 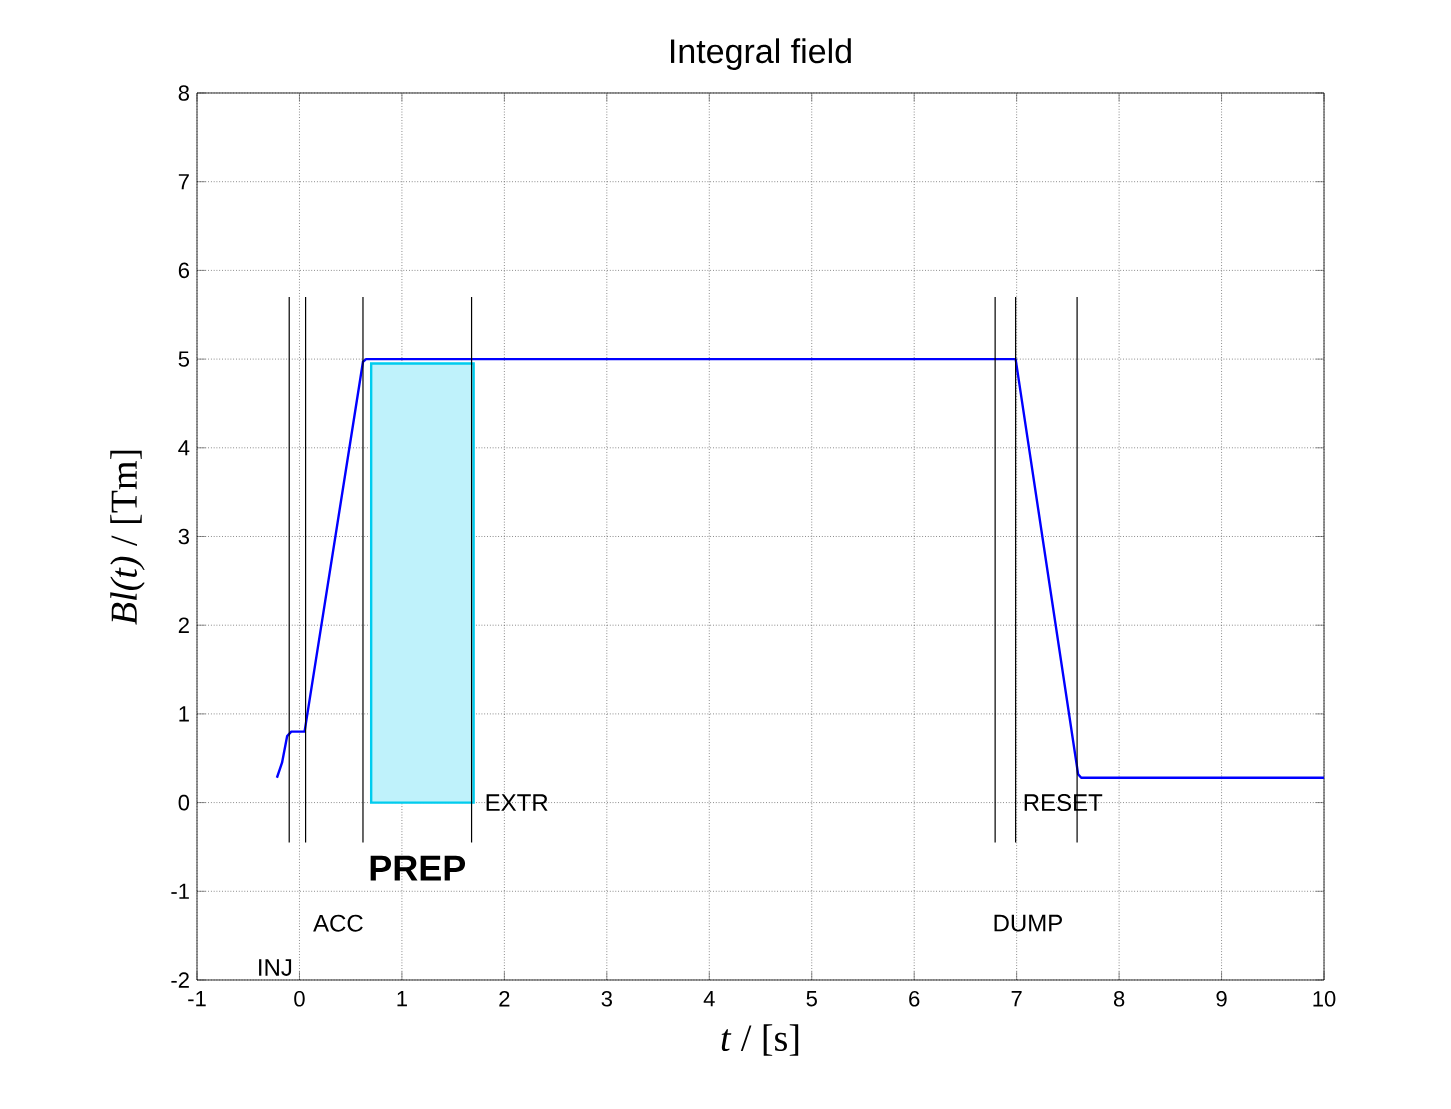 What do you see at coordinates (275, 967) in the screenshot?
I see `annotation: INJ` at bounding box center [275, 967].